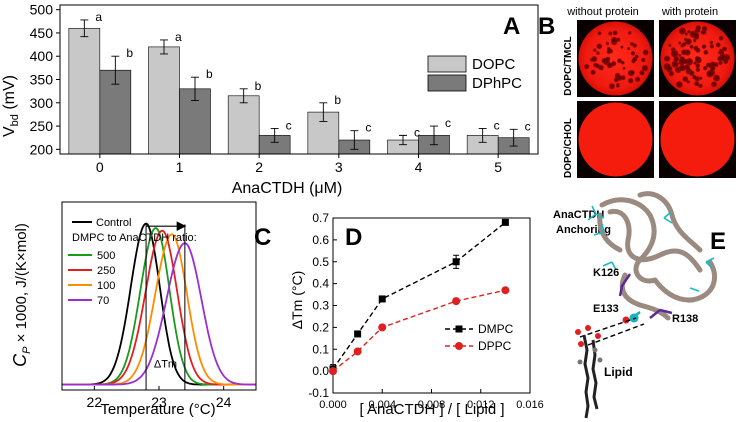 The image size is (738, 422). Describe the element at coordinates (11, 106) in the screenshot. I see `panel-a-ylabel: Vbd (mV)` at that location.